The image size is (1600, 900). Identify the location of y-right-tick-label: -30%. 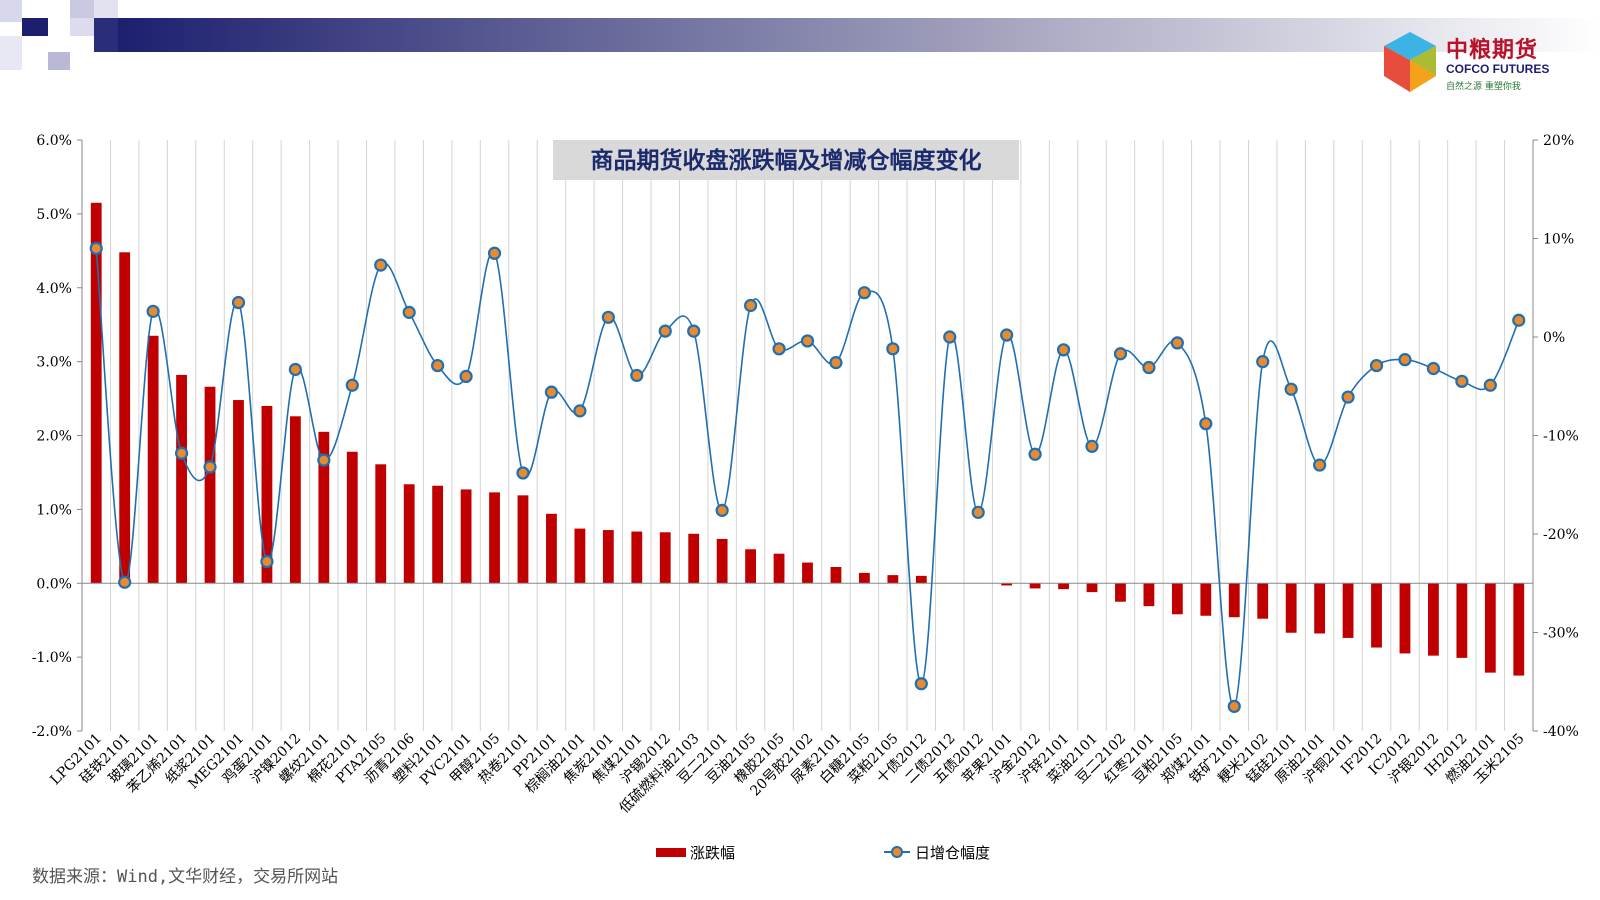
(1561, 634).